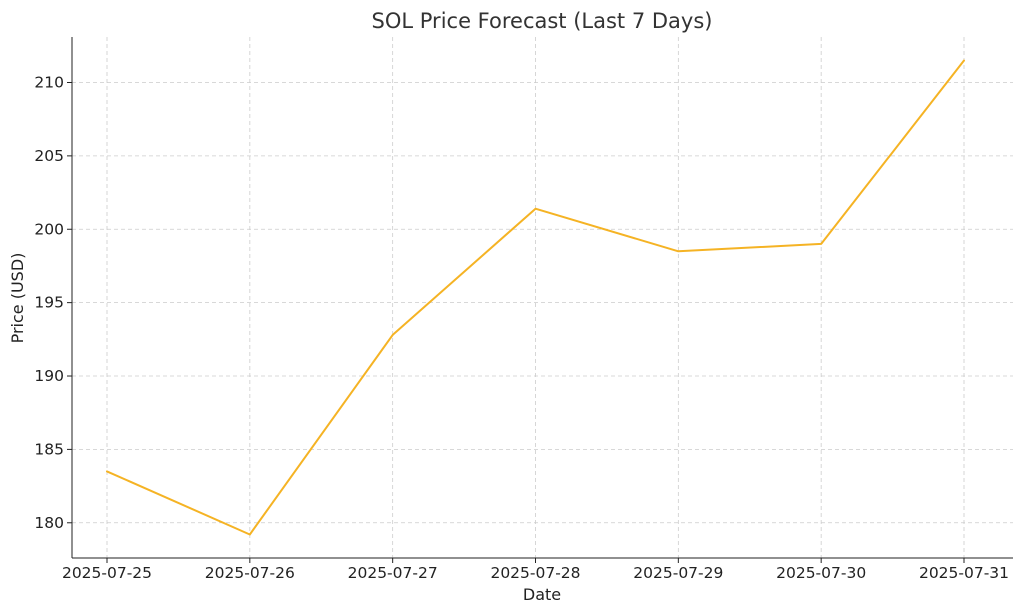 The image size is (1024, 614). I want to click on x-axis-label: Date, so click(542, 594).